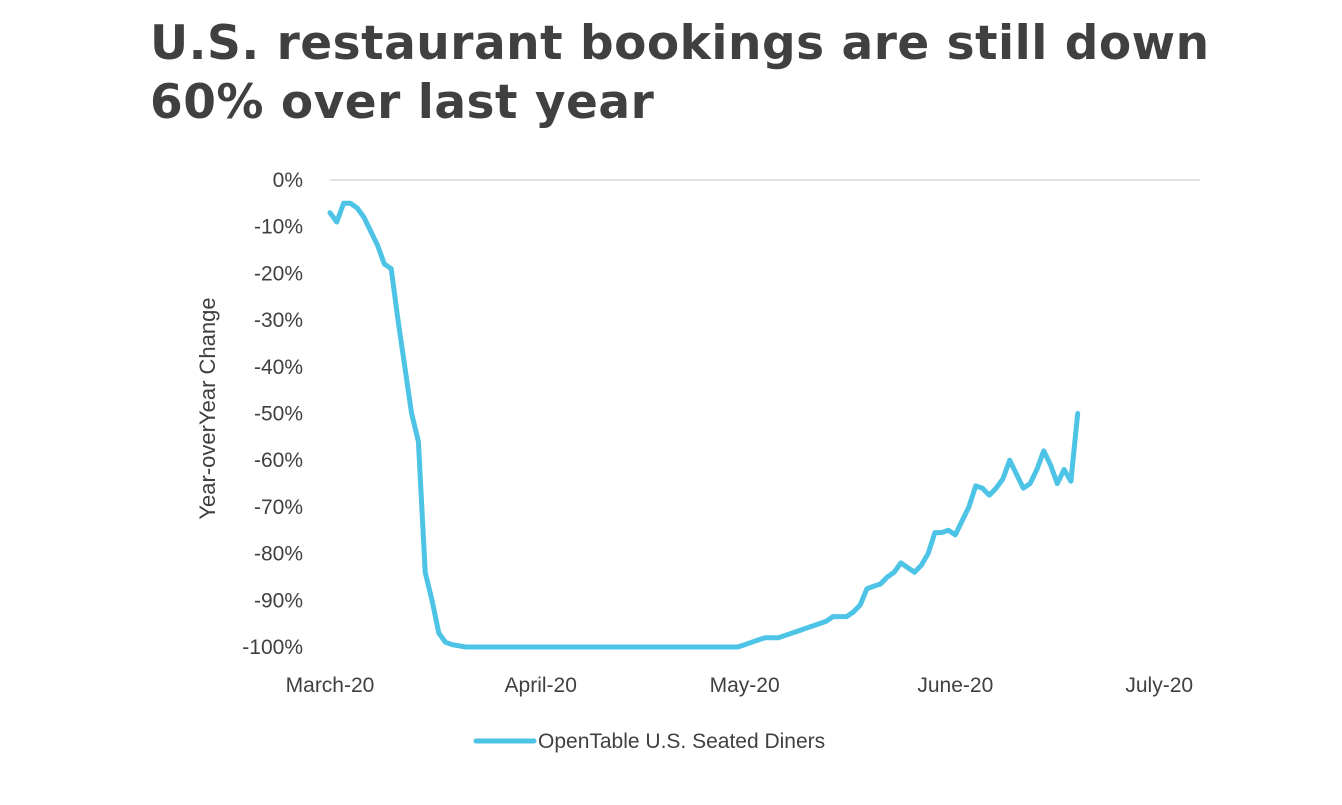 The width and height of the screenshot is (1342, 805). What do you see at coordinates (402, 102) in the screenshot?
I see `chart-title-line-2: 60% over last year` at bounding box center [402, 102].